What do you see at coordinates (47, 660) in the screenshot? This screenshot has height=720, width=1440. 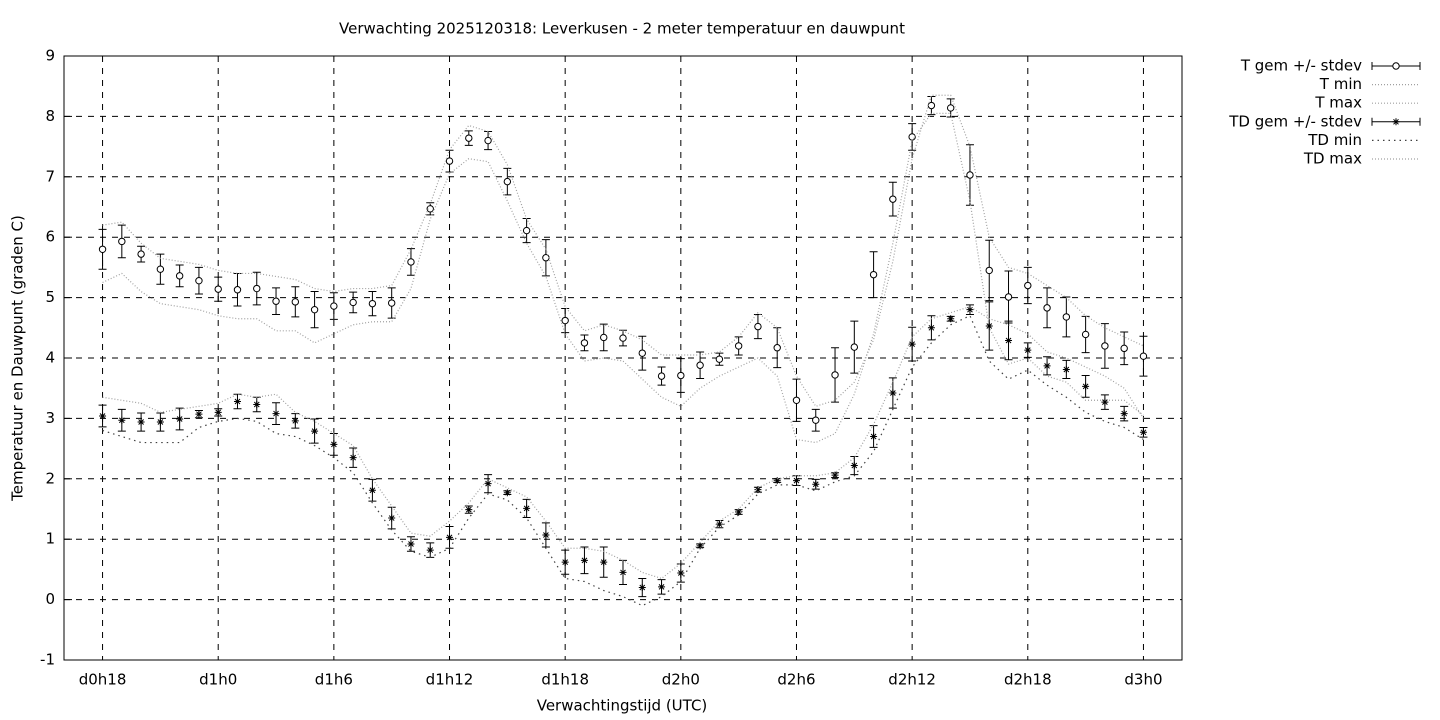 I see `y-tick-label: -1` at bounding box center [47, 660].